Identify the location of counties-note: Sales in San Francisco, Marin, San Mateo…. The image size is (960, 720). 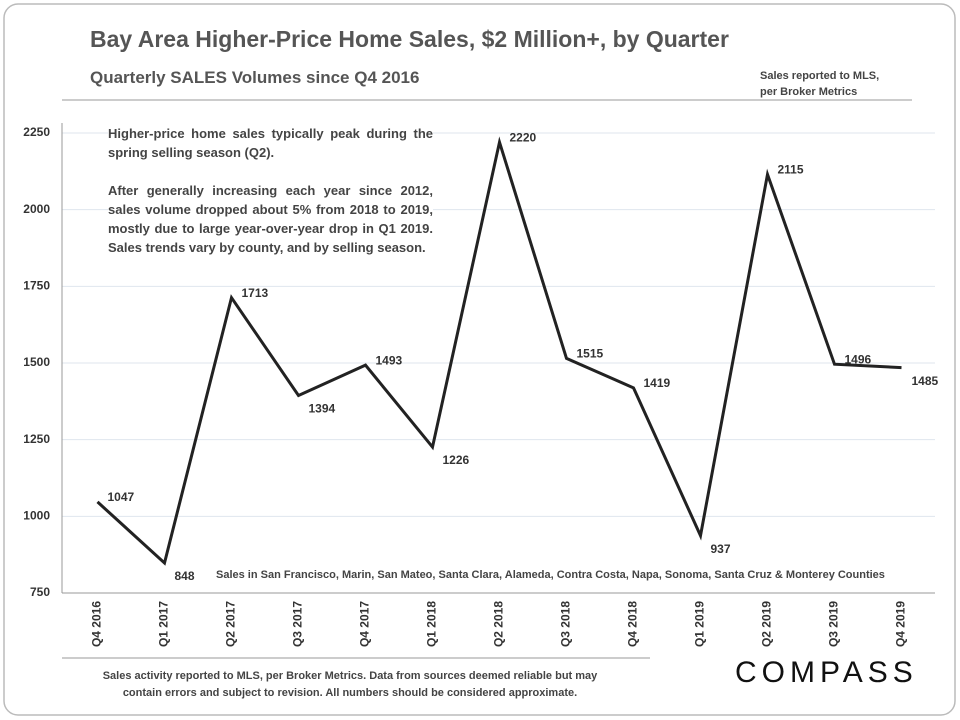
(550, 575).